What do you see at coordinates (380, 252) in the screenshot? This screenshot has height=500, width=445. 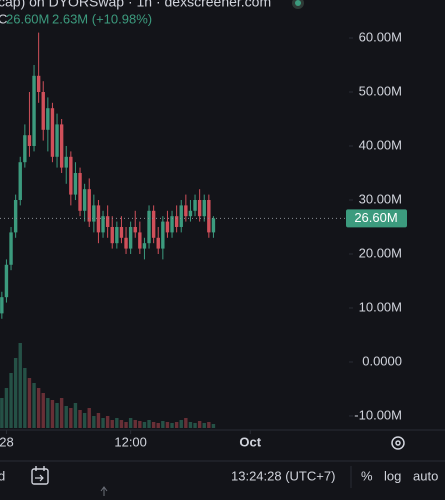 I see `y-tick-label: 20.00M` at bounding box center [380, 252].